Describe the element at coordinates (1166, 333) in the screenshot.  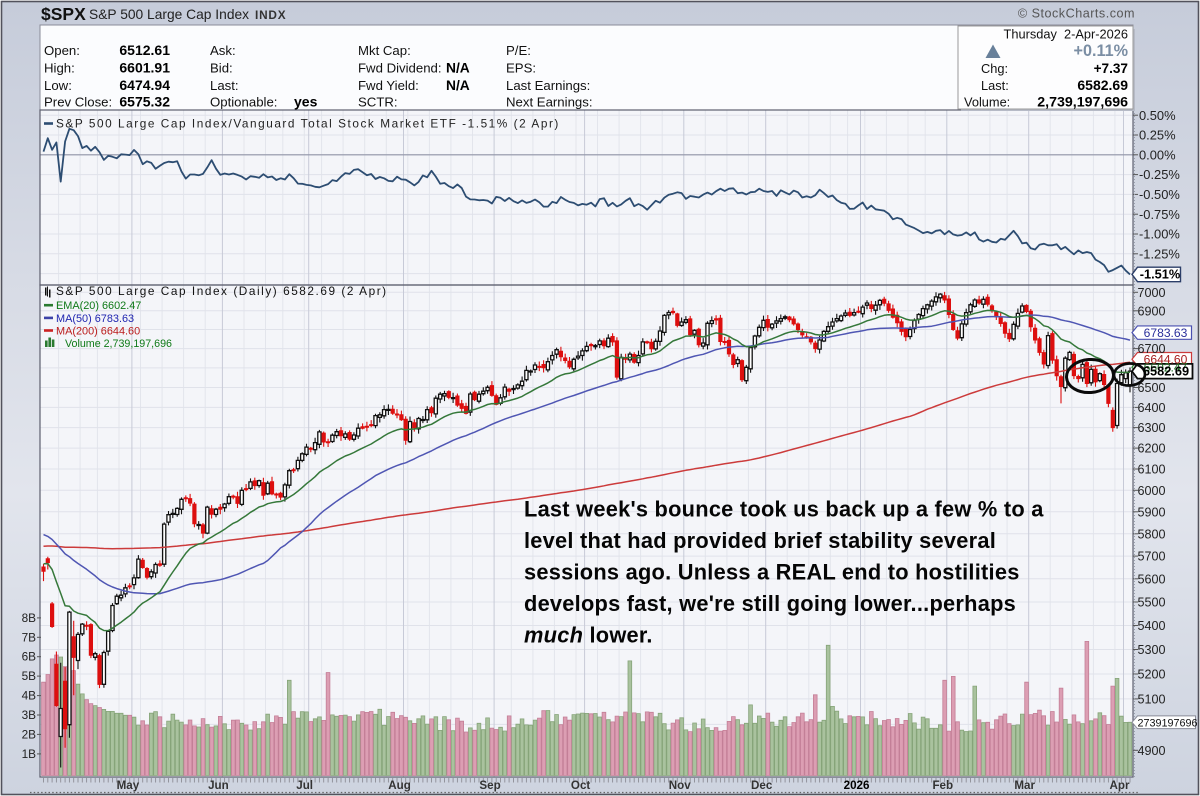
I see `svg-text: 6783.63` at that location.